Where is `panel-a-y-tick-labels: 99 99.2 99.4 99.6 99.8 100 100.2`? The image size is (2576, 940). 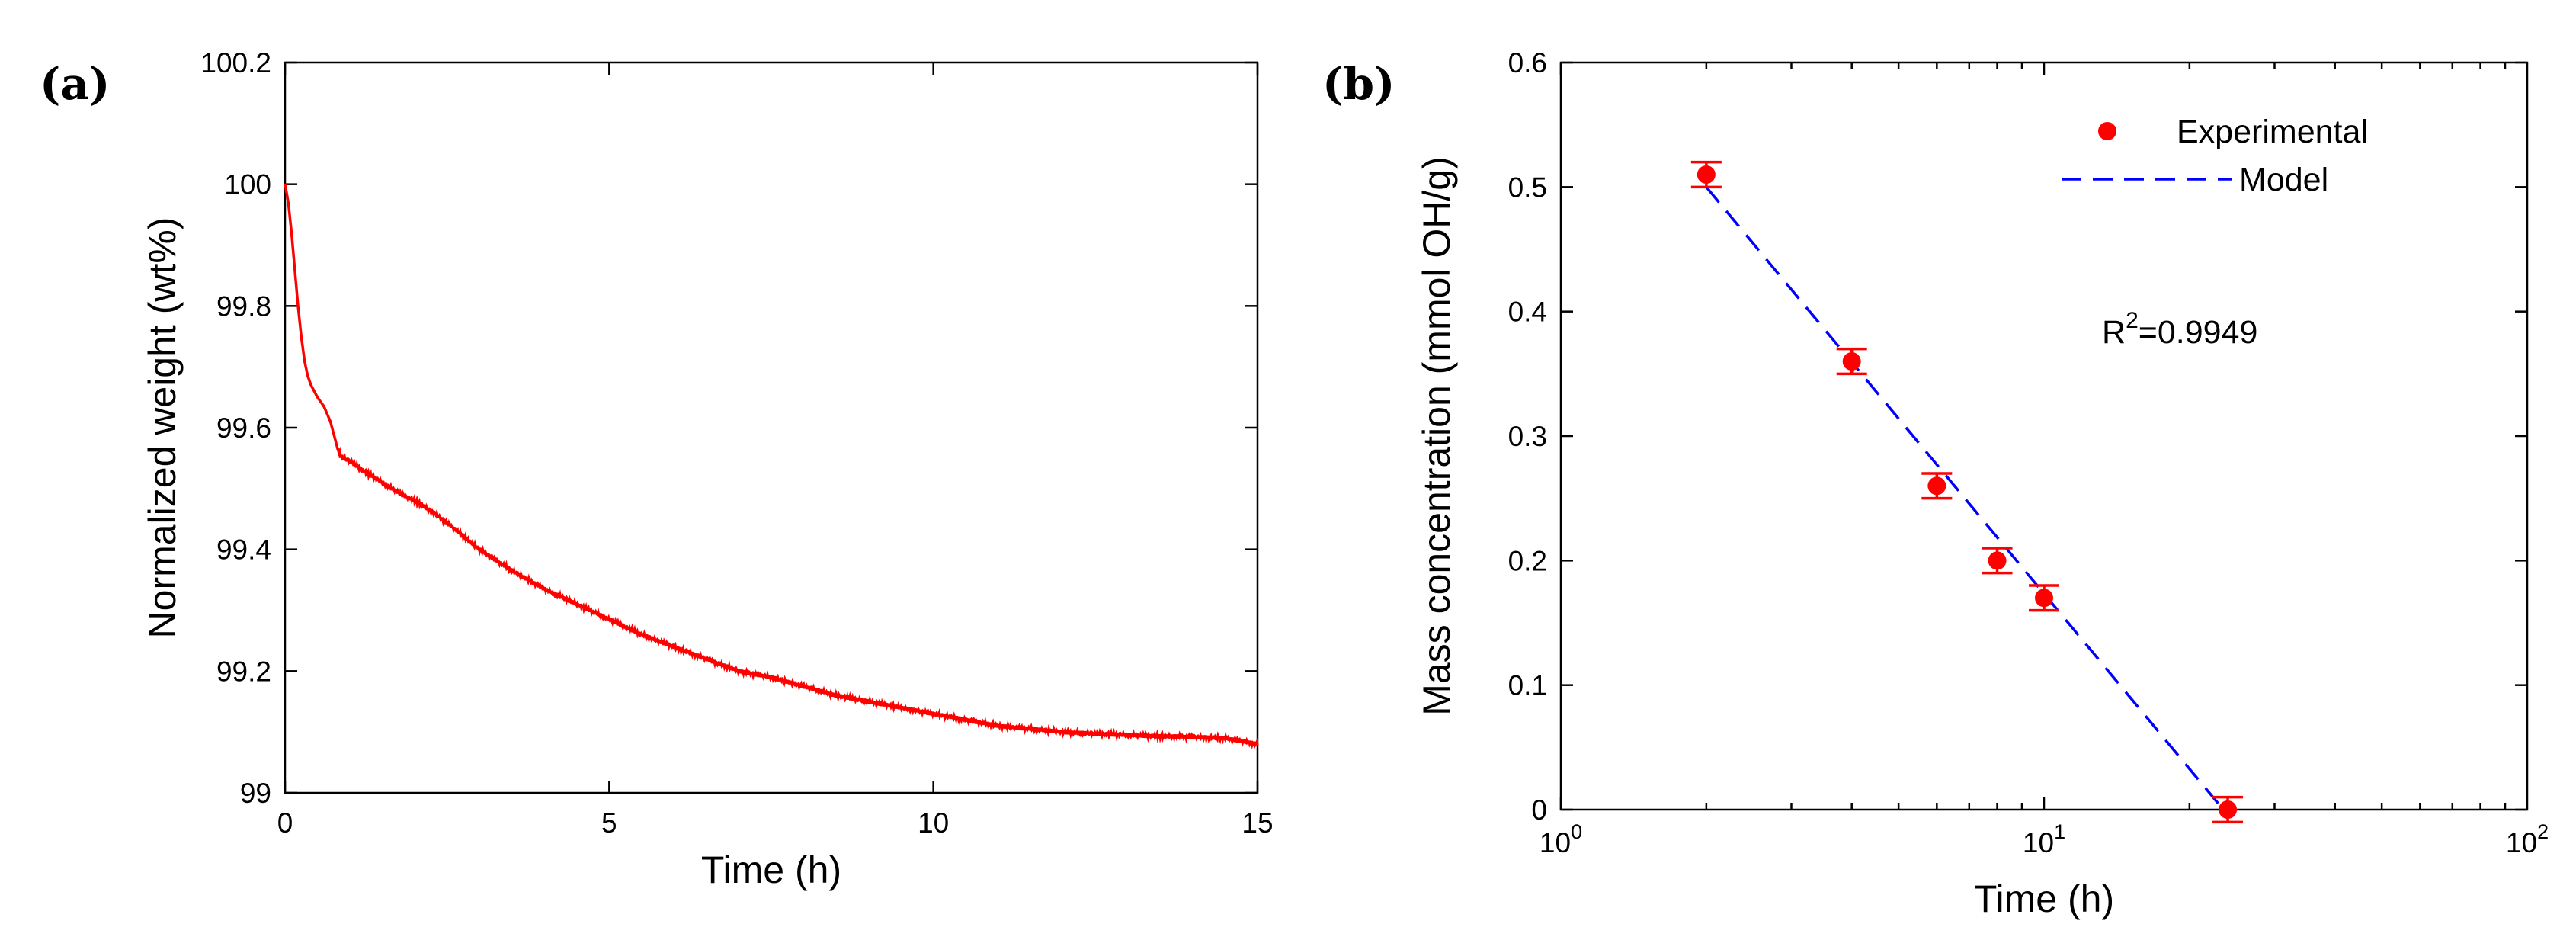
panel-a-y-tick-labels: 99 99.2 99.4 99.6 99.8 100 100.2 is located at coordinates (235, 428).